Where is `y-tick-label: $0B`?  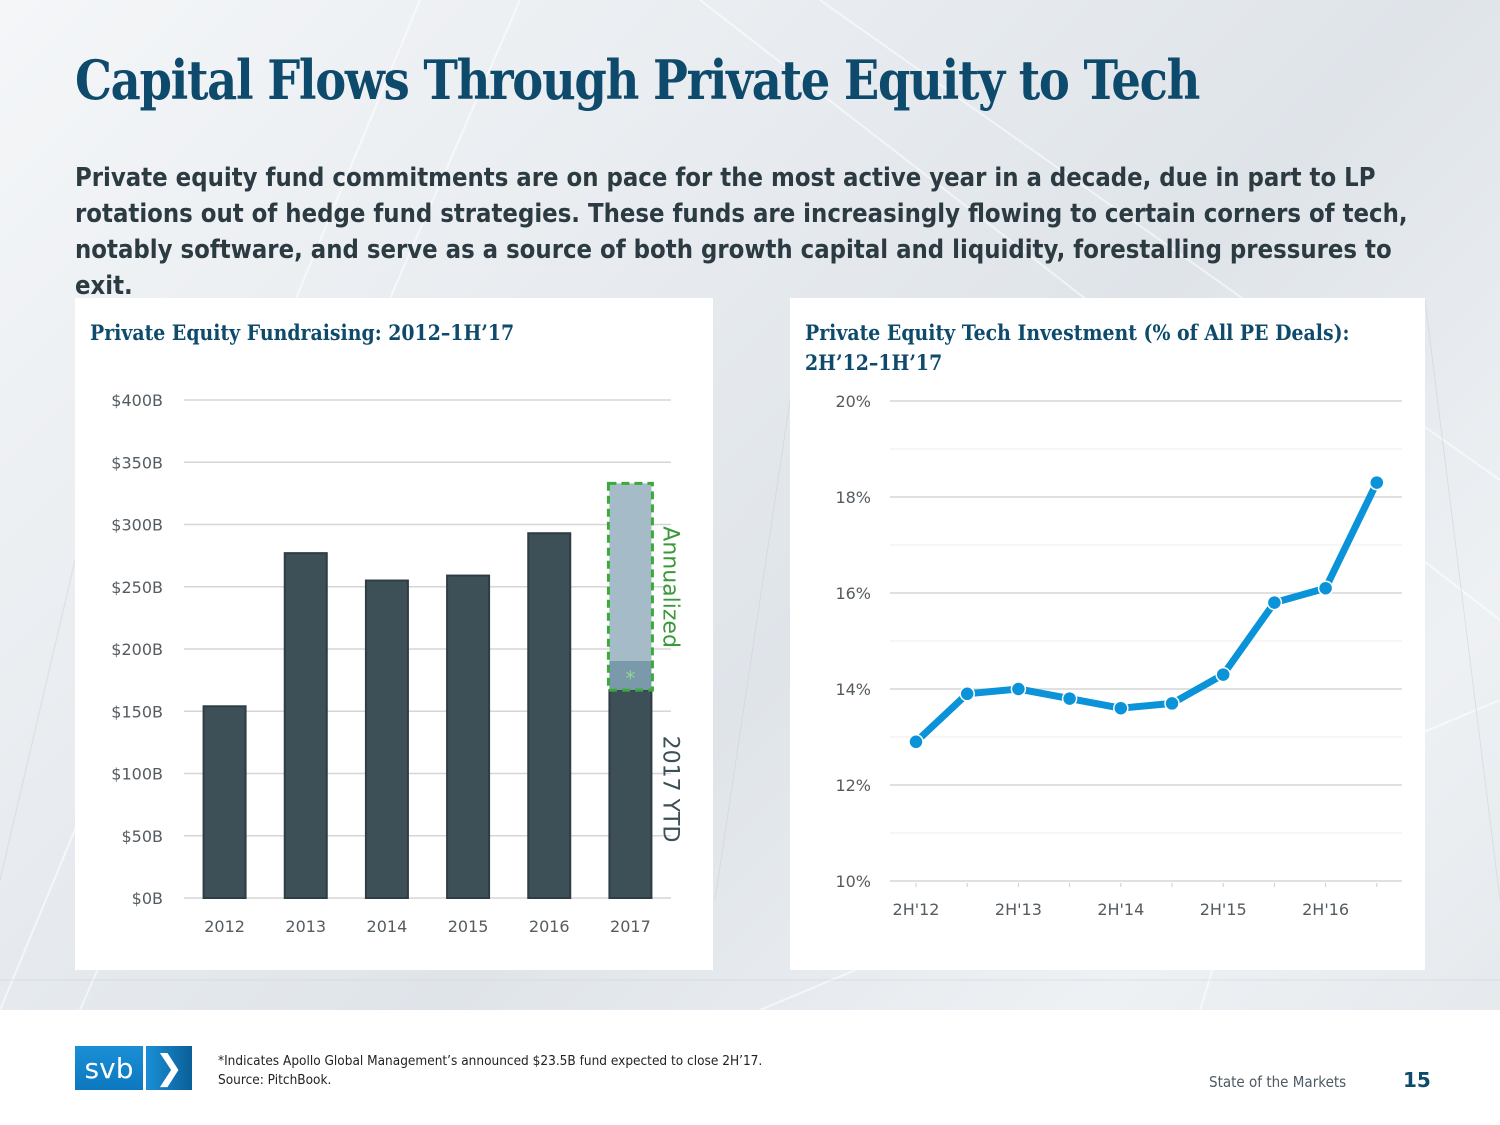 y-tick-label: $0B is located at coordinates (147, 898).